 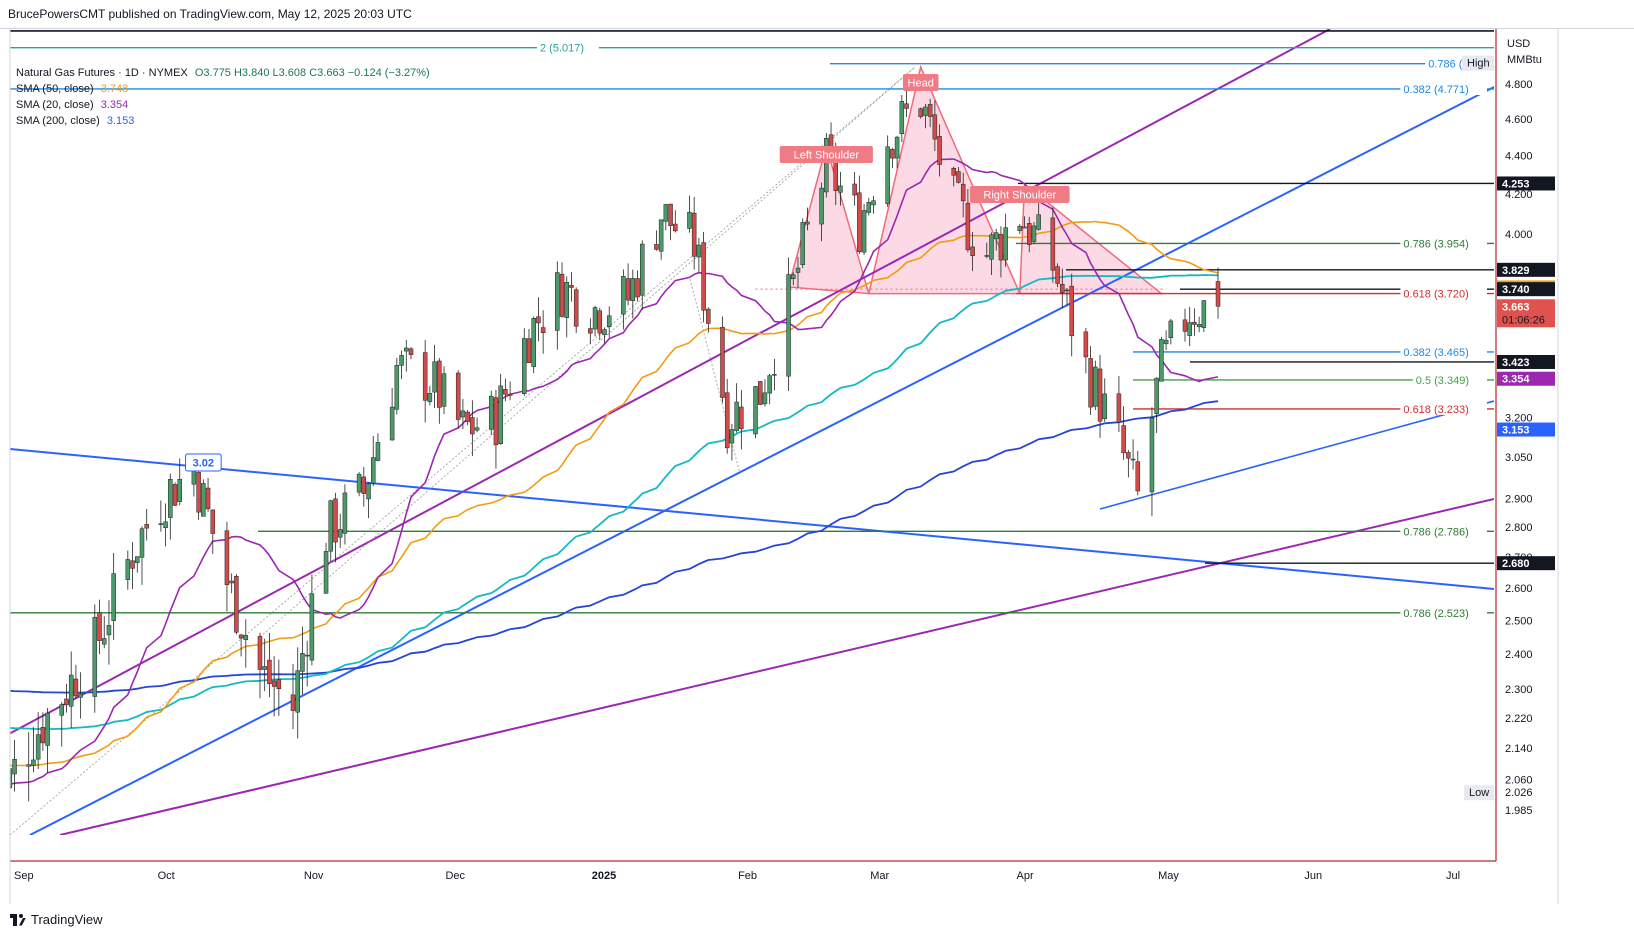 I want to click on head-shape, so click(x=944, y=179).